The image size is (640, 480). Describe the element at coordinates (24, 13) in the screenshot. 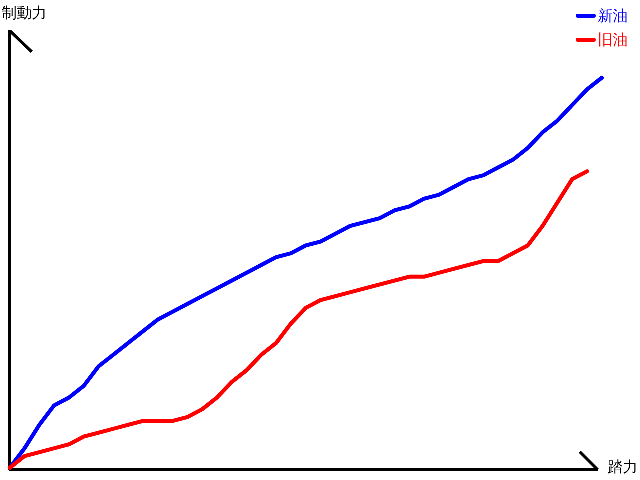

I see `y-axis-title: 制動力` at that location.